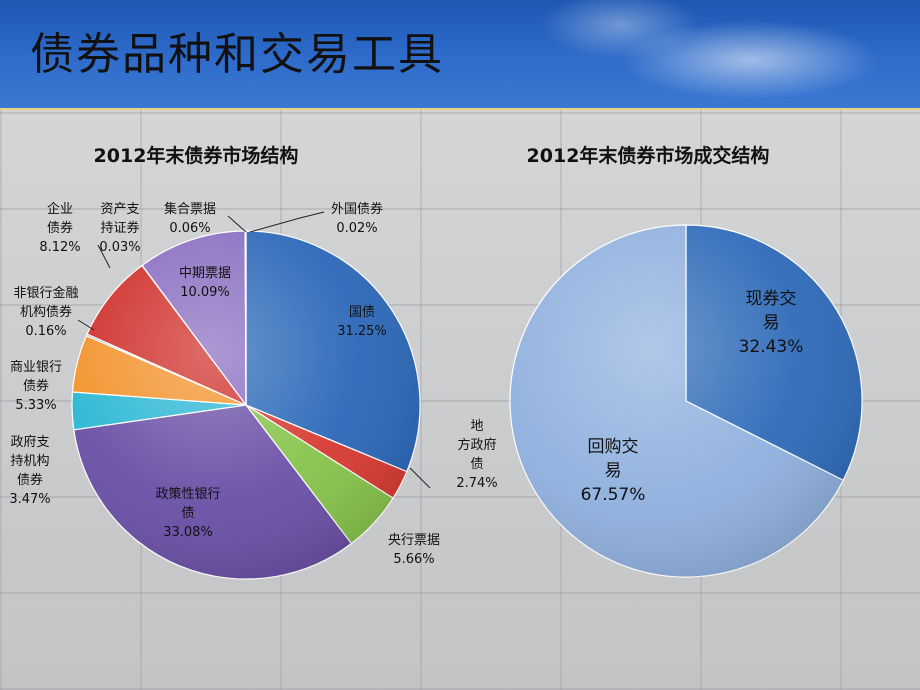 The height and width of the screenshot is (690, 920). Describe the element at coordinates (237, 54) in the screenshot. I see `page-title: 债券品种和交易工具` at that location.